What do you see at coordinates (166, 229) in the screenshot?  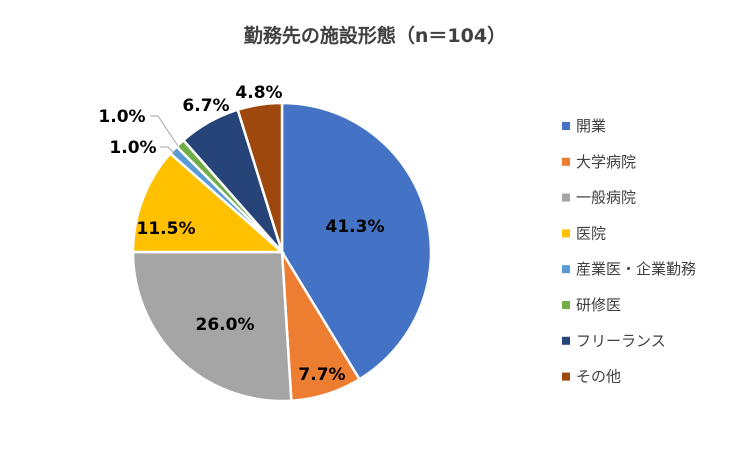 I see `data-label: 11.5%` at bounding box center [166, 229].